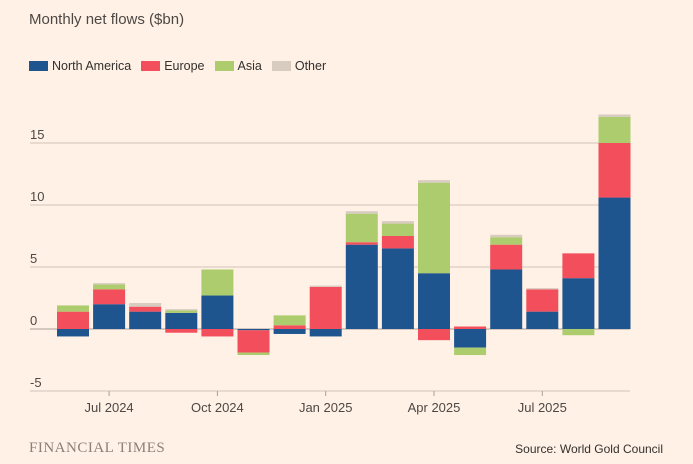 This screenshot has height=464, width=693. I want to click on legend-item: Asia, so click(238, 66).